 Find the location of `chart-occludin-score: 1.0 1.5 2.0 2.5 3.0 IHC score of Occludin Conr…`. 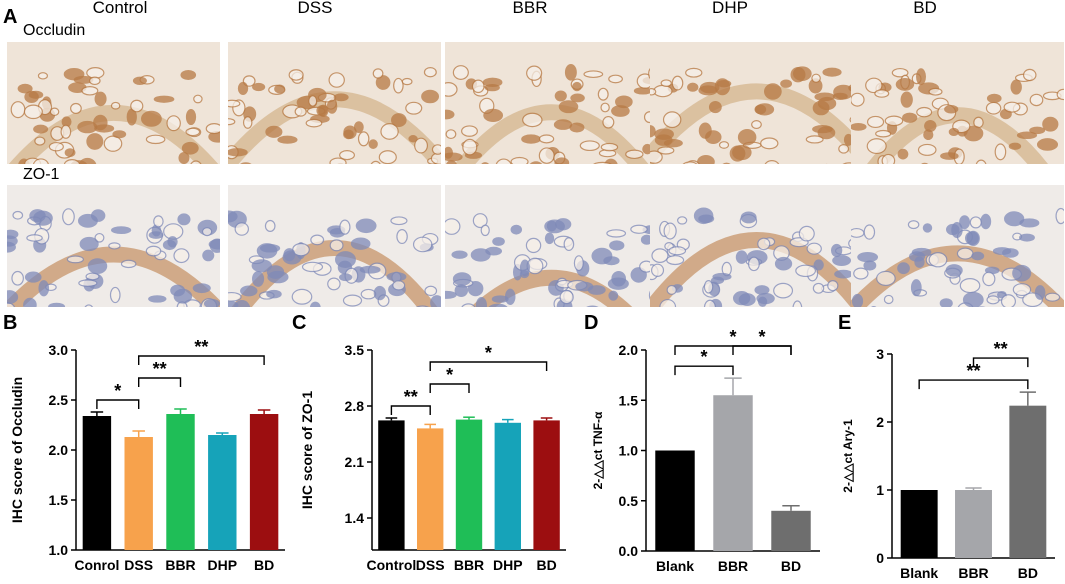

chart-occludin-score: 1.0 1.5 2.0 2.5 3.0 IHC score of Occludin Conr… is located at coordinates (147, 455).